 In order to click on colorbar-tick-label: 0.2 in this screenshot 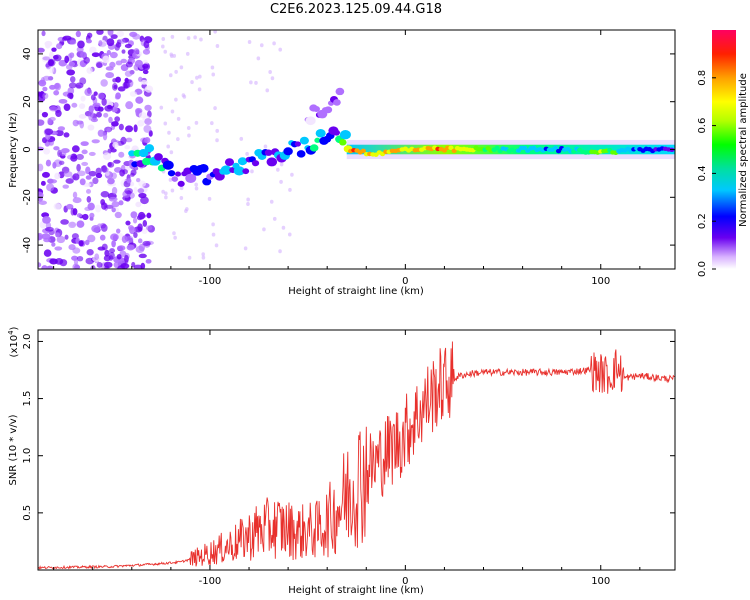, I will do `click(702, 221)`.